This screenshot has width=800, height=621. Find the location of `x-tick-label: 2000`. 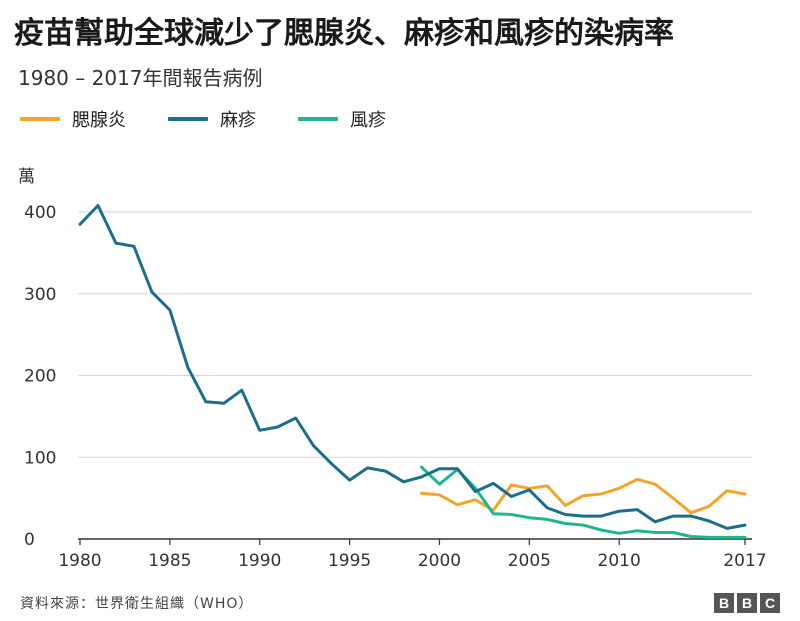

x-tick-label: 2000 is located at coordinates (439, 561).